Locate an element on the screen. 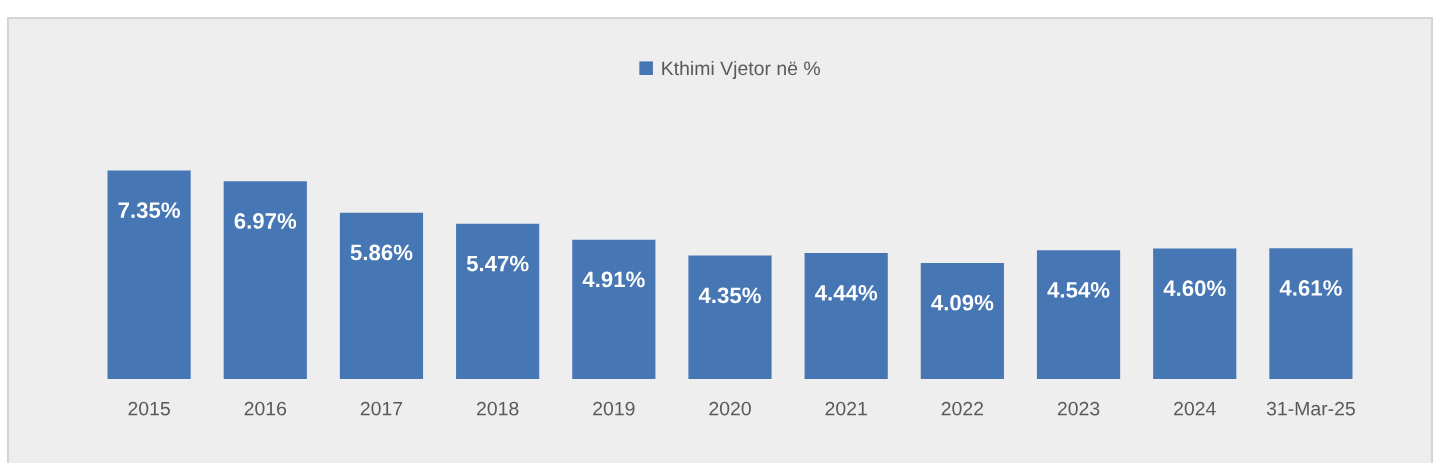  x-tick-label: 2016 is located at coordinates (265, 408).